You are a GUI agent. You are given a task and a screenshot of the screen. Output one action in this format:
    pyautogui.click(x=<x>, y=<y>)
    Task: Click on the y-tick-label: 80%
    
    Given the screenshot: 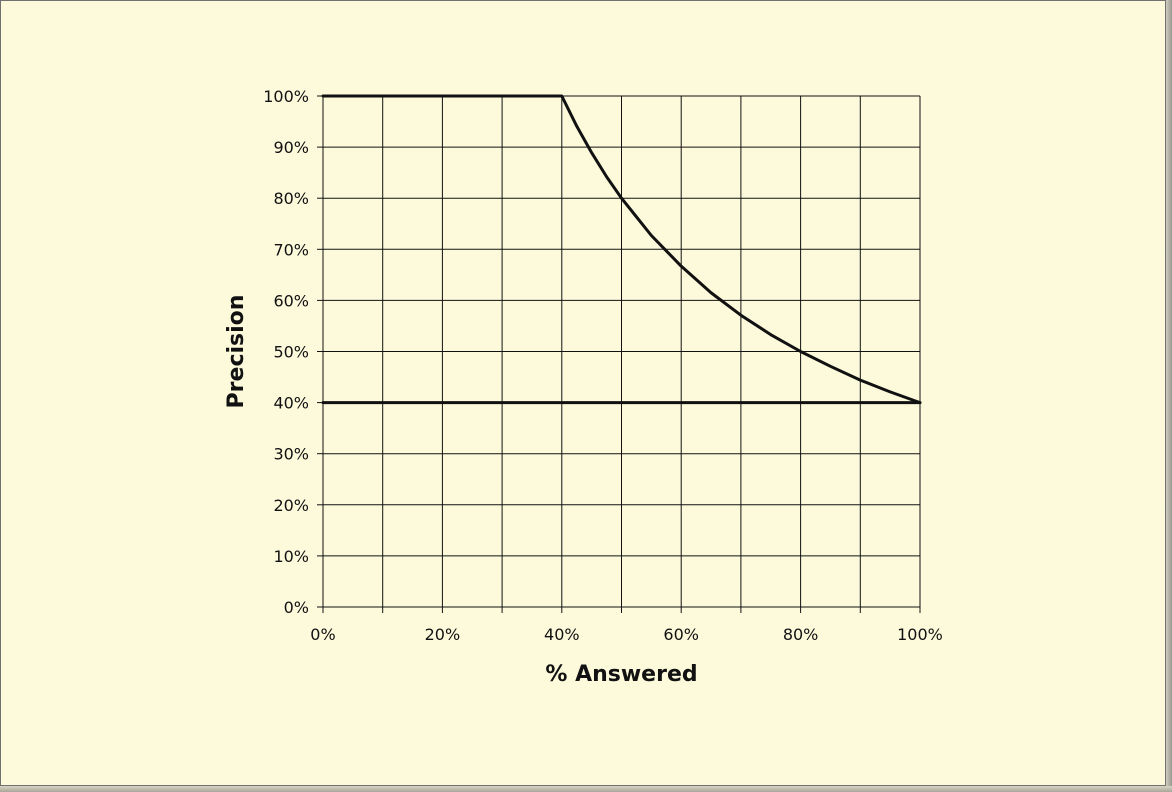 What is the action you would take?
    pyautogui.click(x=291, y=198)
    